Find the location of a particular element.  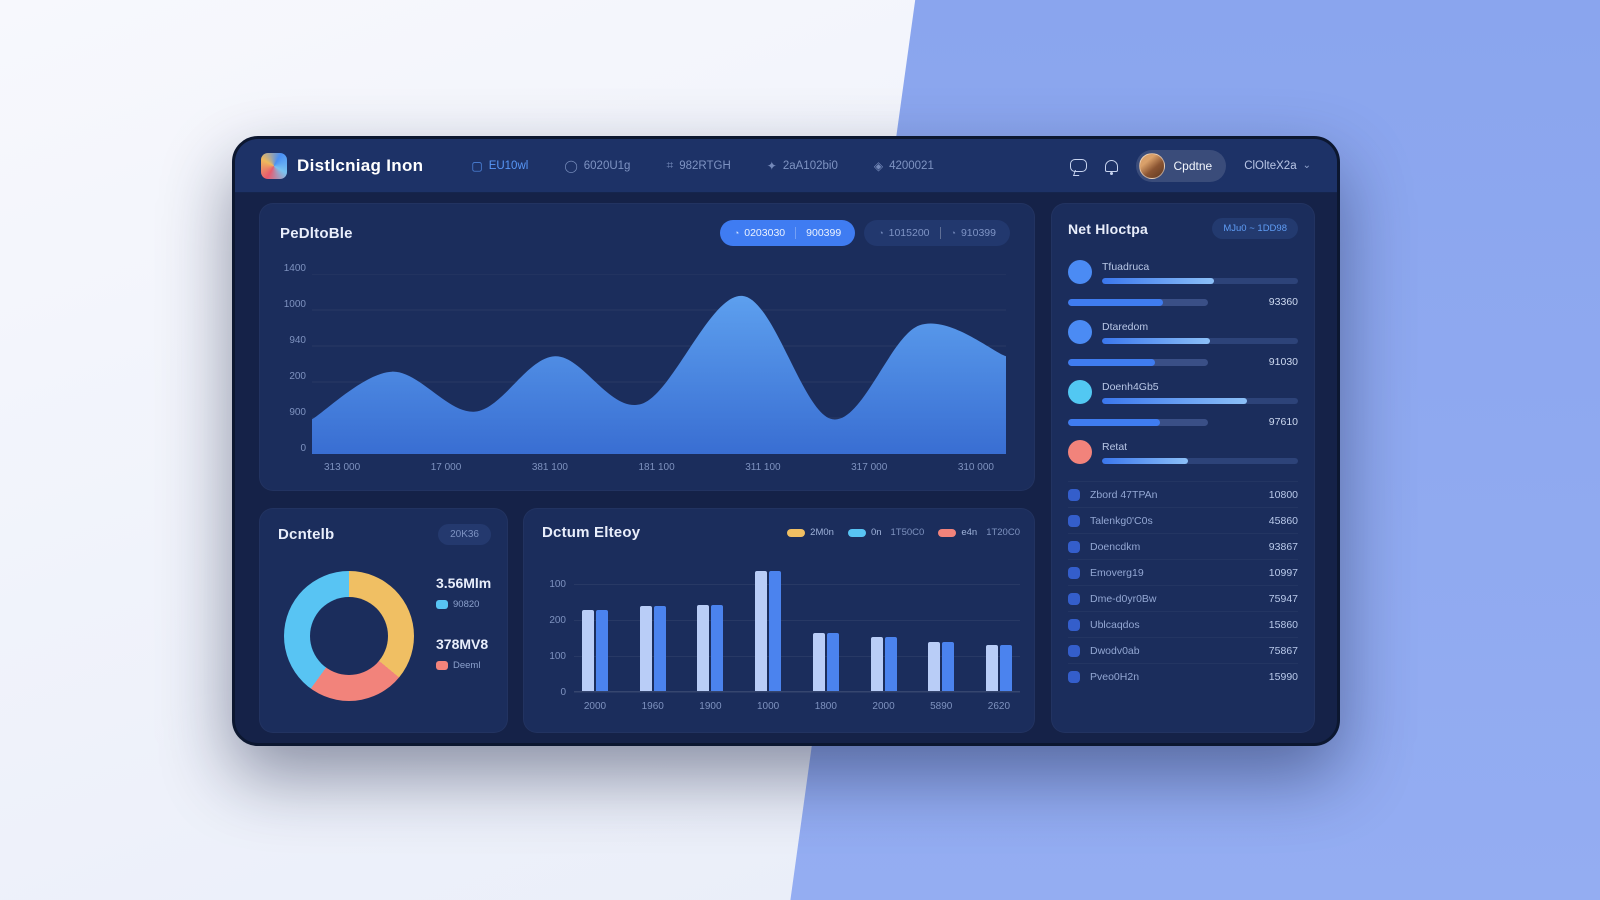

bars-legend-item: 2M0n is located at coordinates (810, 532).